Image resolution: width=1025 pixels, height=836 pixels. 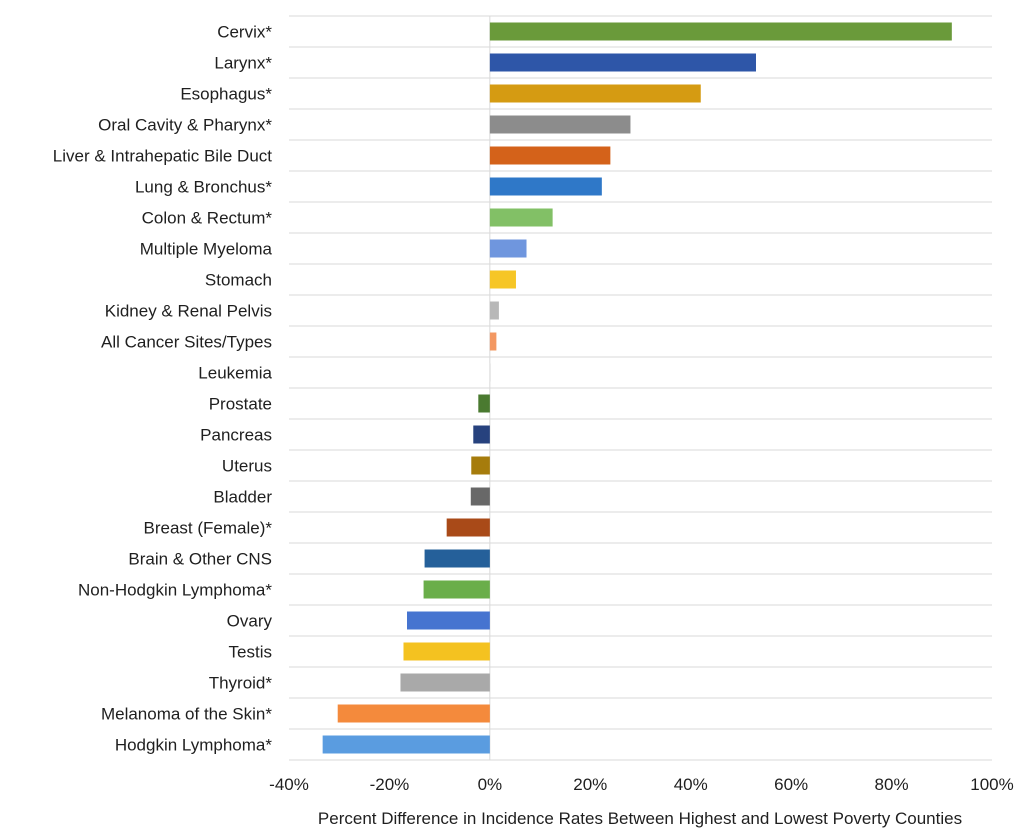 I want to click on category-label: Non-Hodgkin Lymphoma*, so click(x=175, y=590).